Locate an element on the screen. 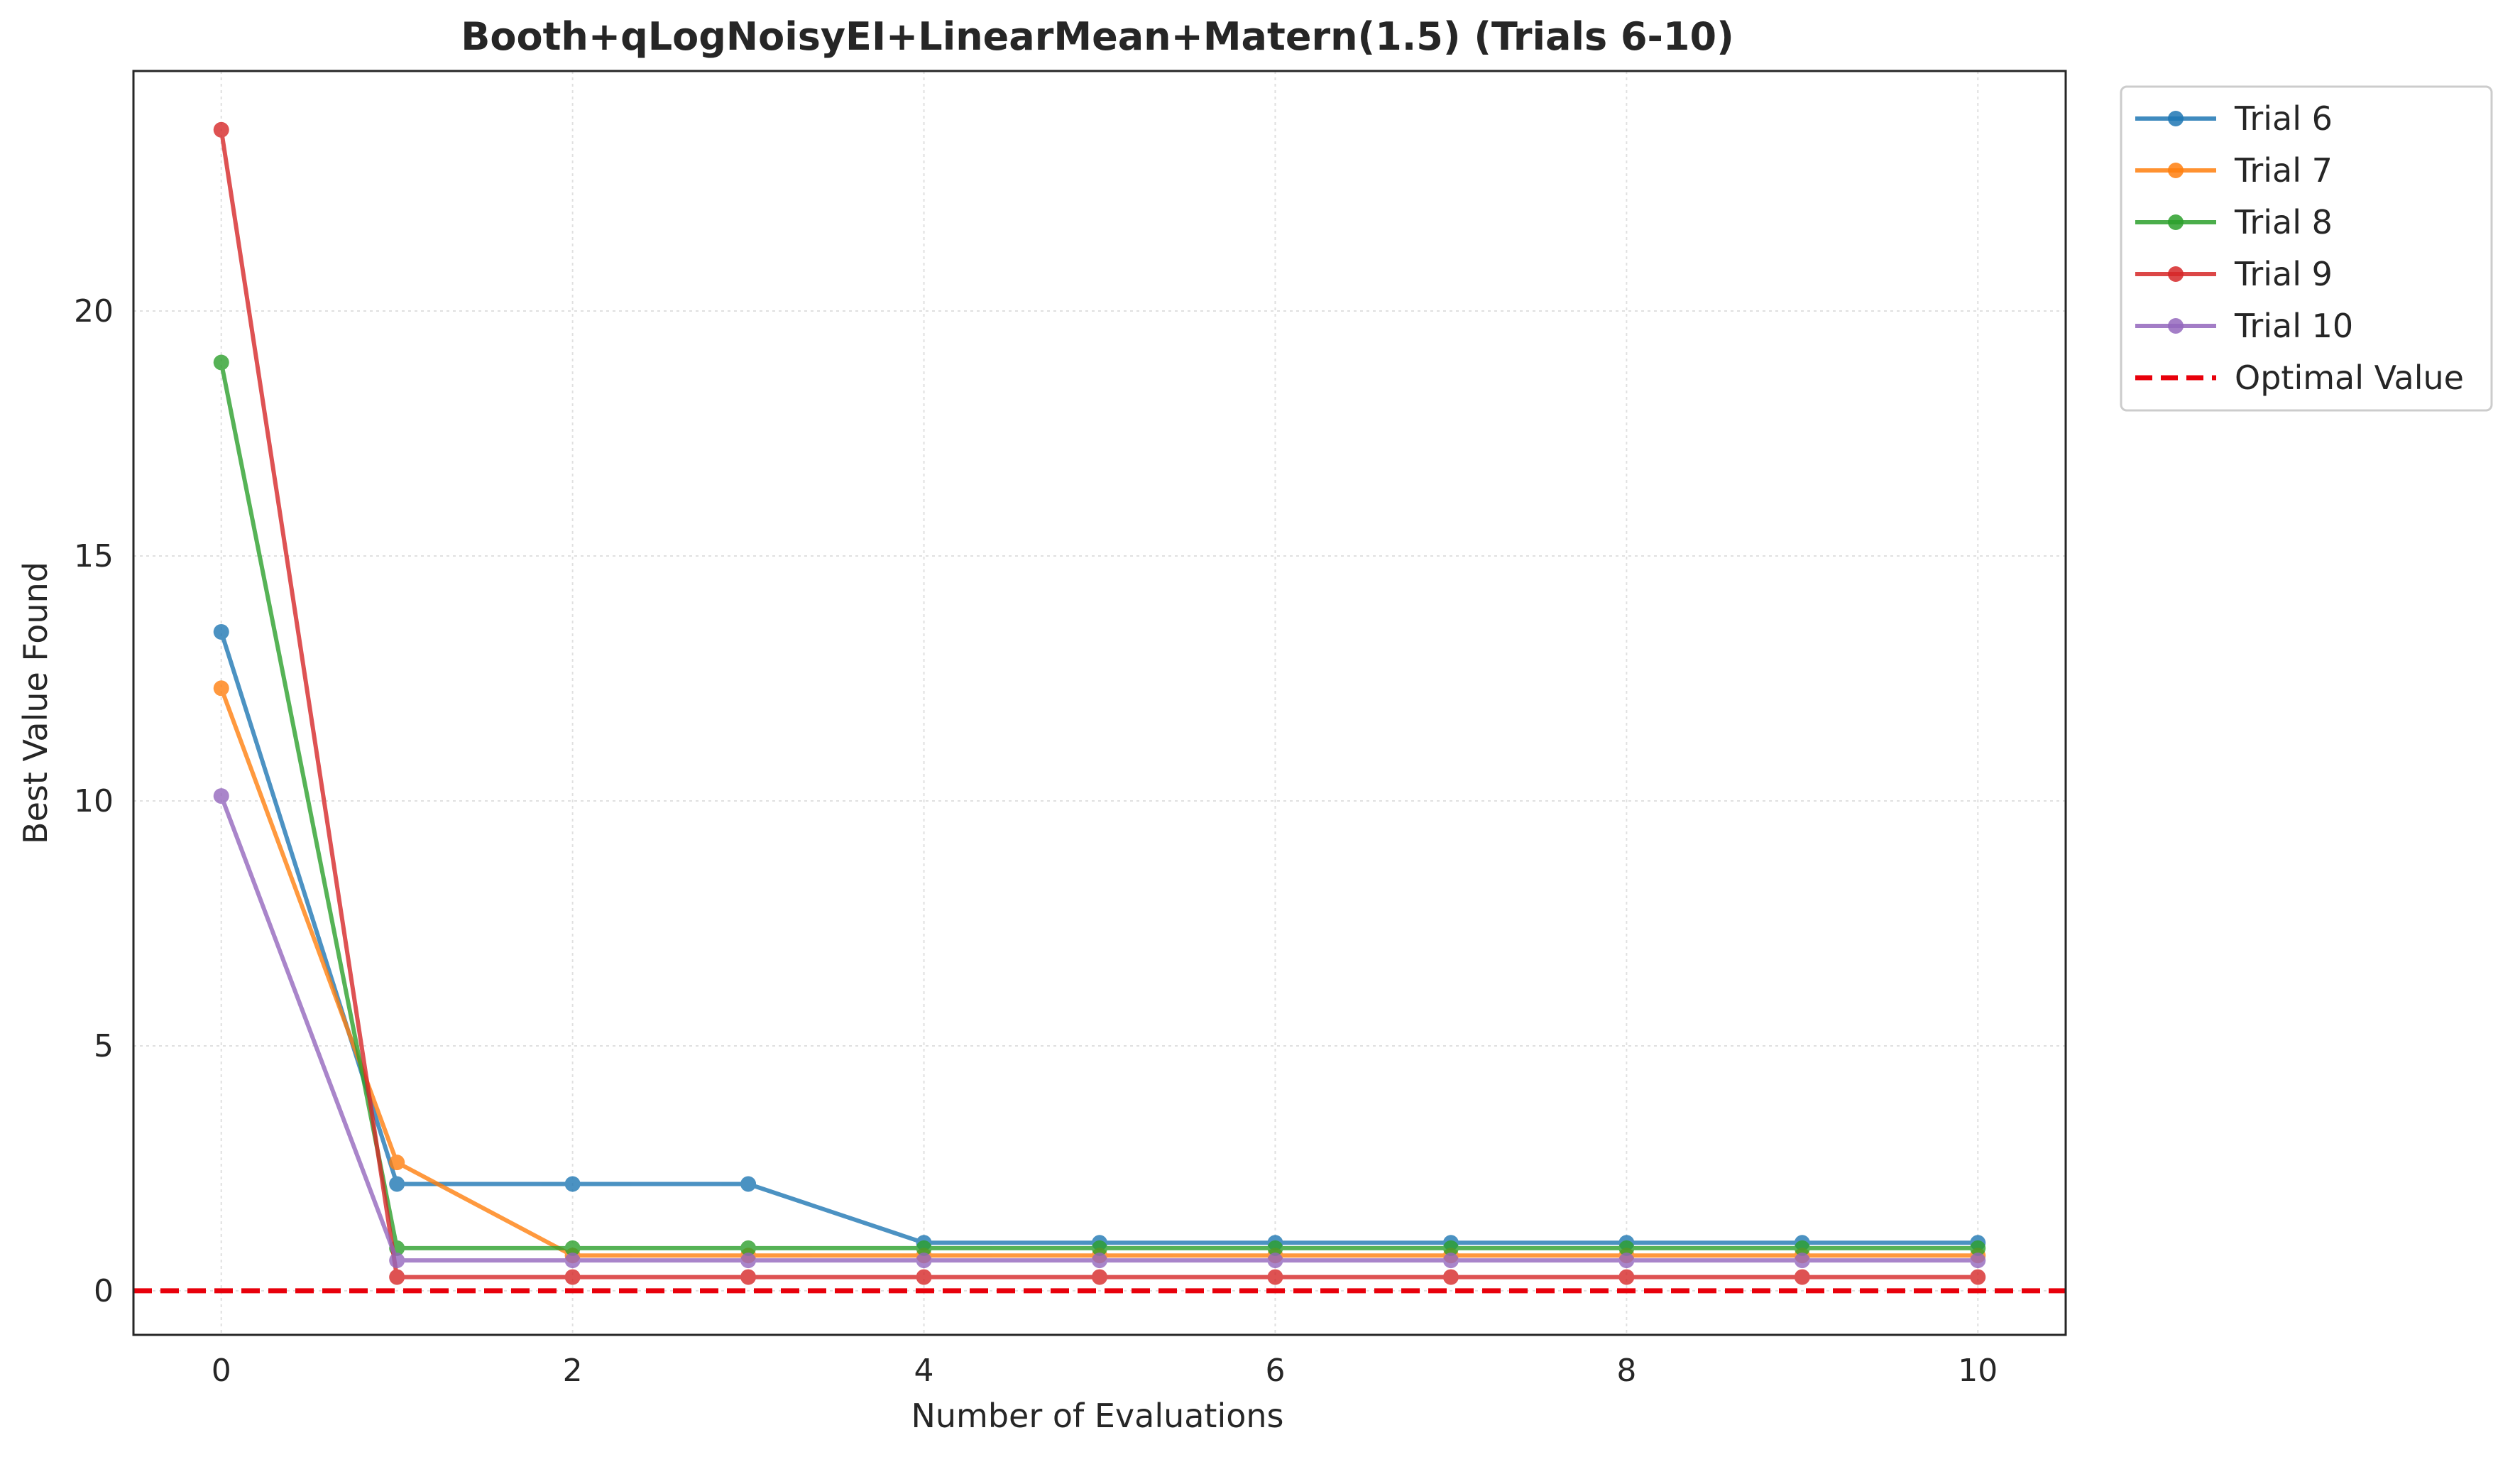 The image size is (2520, 1457). y-axis-label: Best Value Found is located at coordinates (36, 703).